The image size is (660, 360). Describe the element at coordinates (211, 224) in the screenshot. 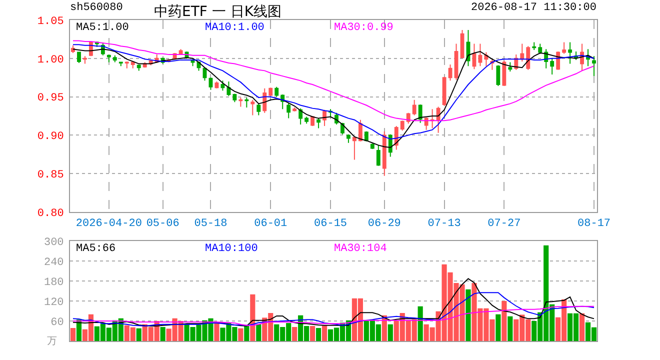

I see `x-tick-label: 05-18` at that location.